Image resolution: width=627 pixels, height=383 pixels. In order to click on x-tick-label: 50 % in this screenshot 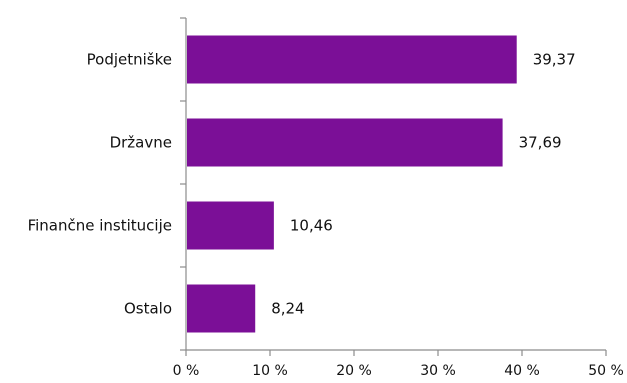, I will do `click(606, 371)`.